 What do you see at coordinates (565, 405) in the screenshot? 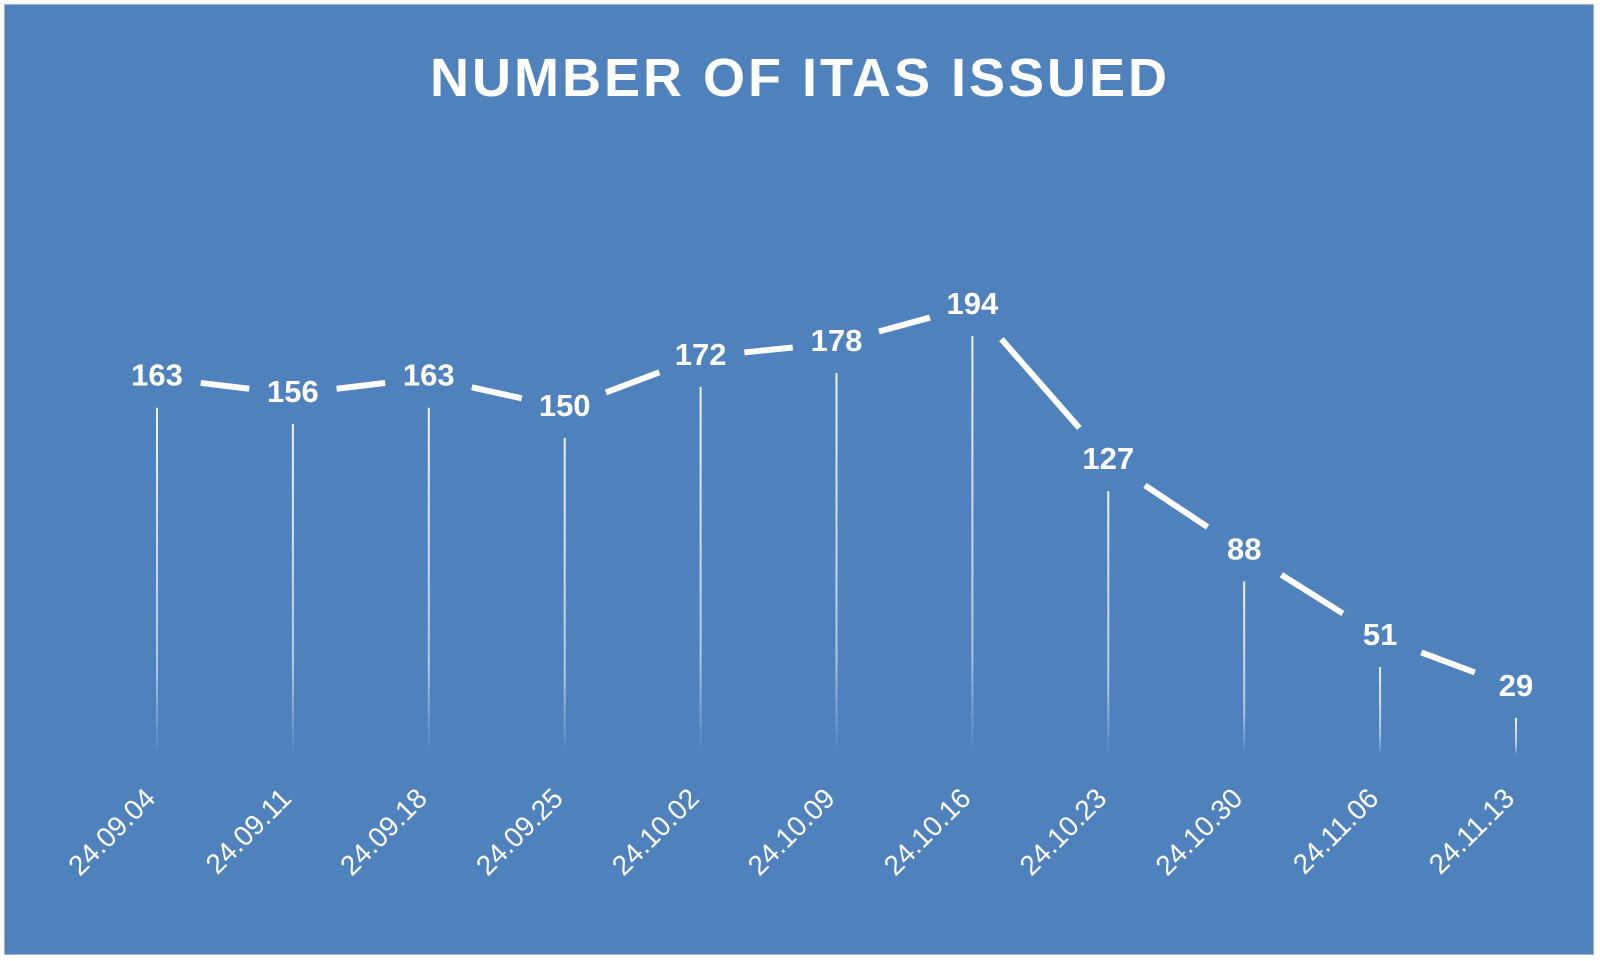
I see `data-label-24.09.25: 150` at bounding box center [565, 405].